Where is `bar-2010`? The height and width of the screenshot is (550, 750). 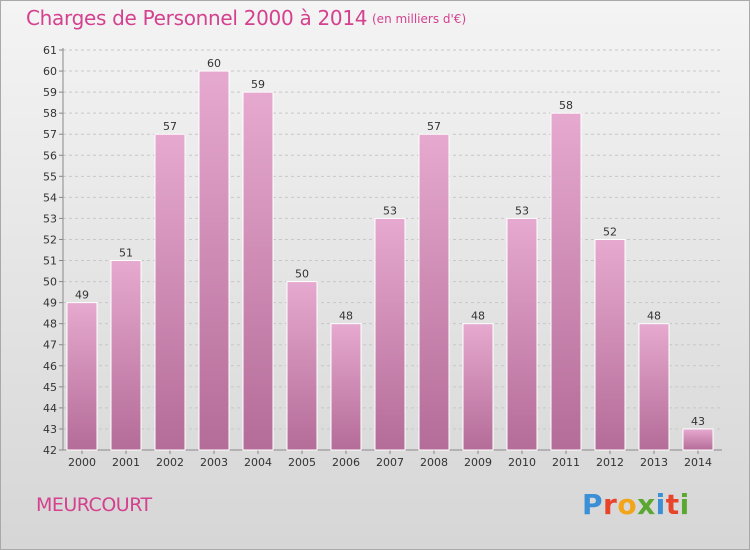 bar-2010 is located at coordinates (522, 334).